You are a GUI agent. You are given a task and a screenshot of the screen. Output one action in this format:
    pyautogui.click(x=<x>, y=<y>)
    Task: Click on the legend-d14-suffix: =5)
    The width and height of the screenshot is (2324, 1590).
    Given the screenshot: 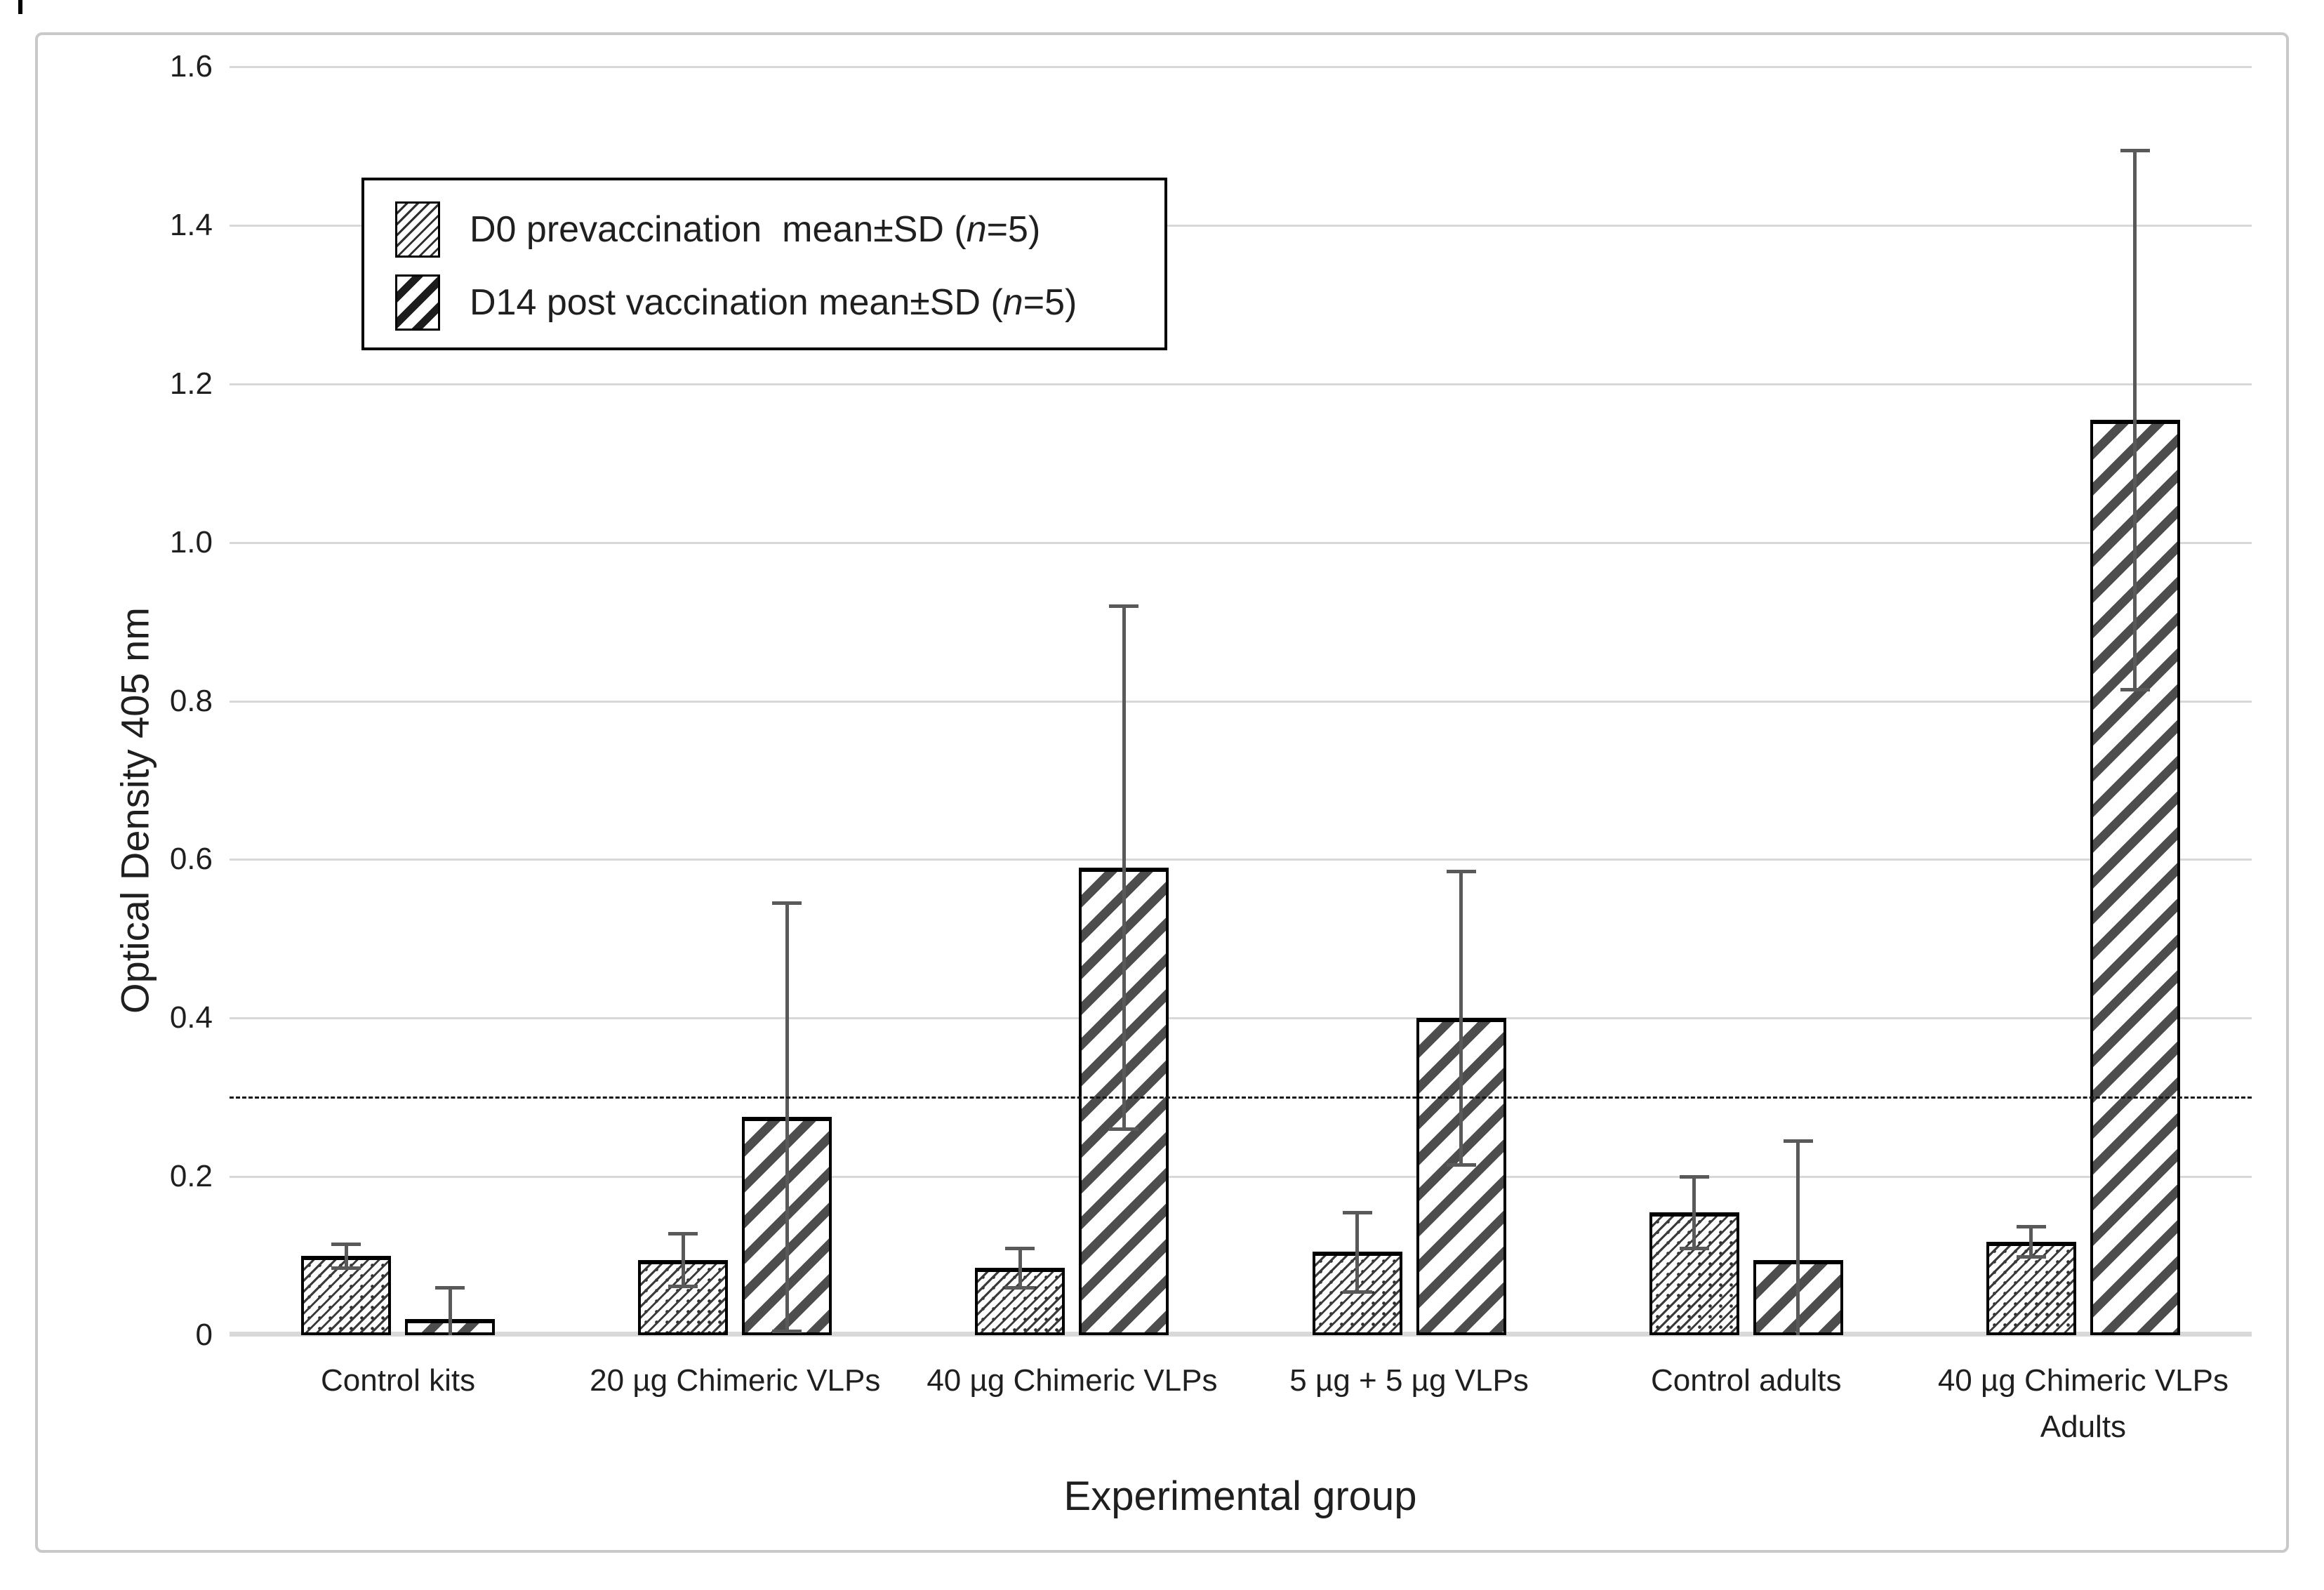 What is the action you would take?
    pyautogui.click(x=1050, y=302)
    